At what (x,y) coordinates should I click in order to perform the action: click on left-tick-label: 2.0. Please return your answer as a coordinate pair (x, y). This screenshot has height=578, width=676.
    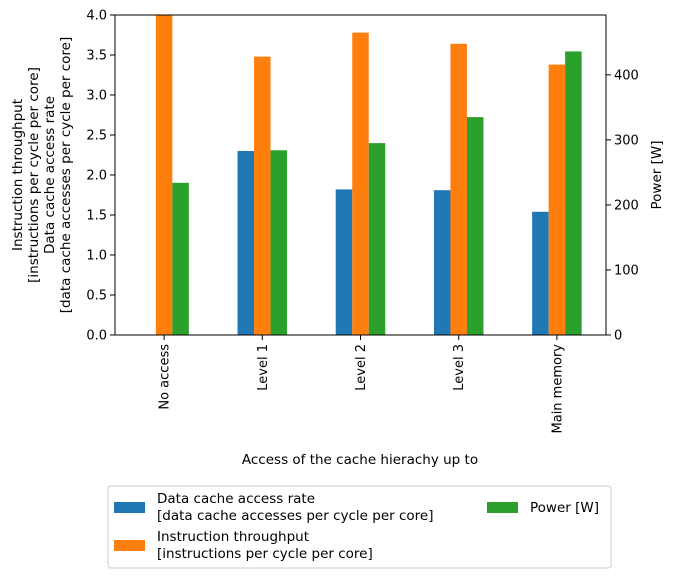
    Looking at the image, I should click on (96, 176).